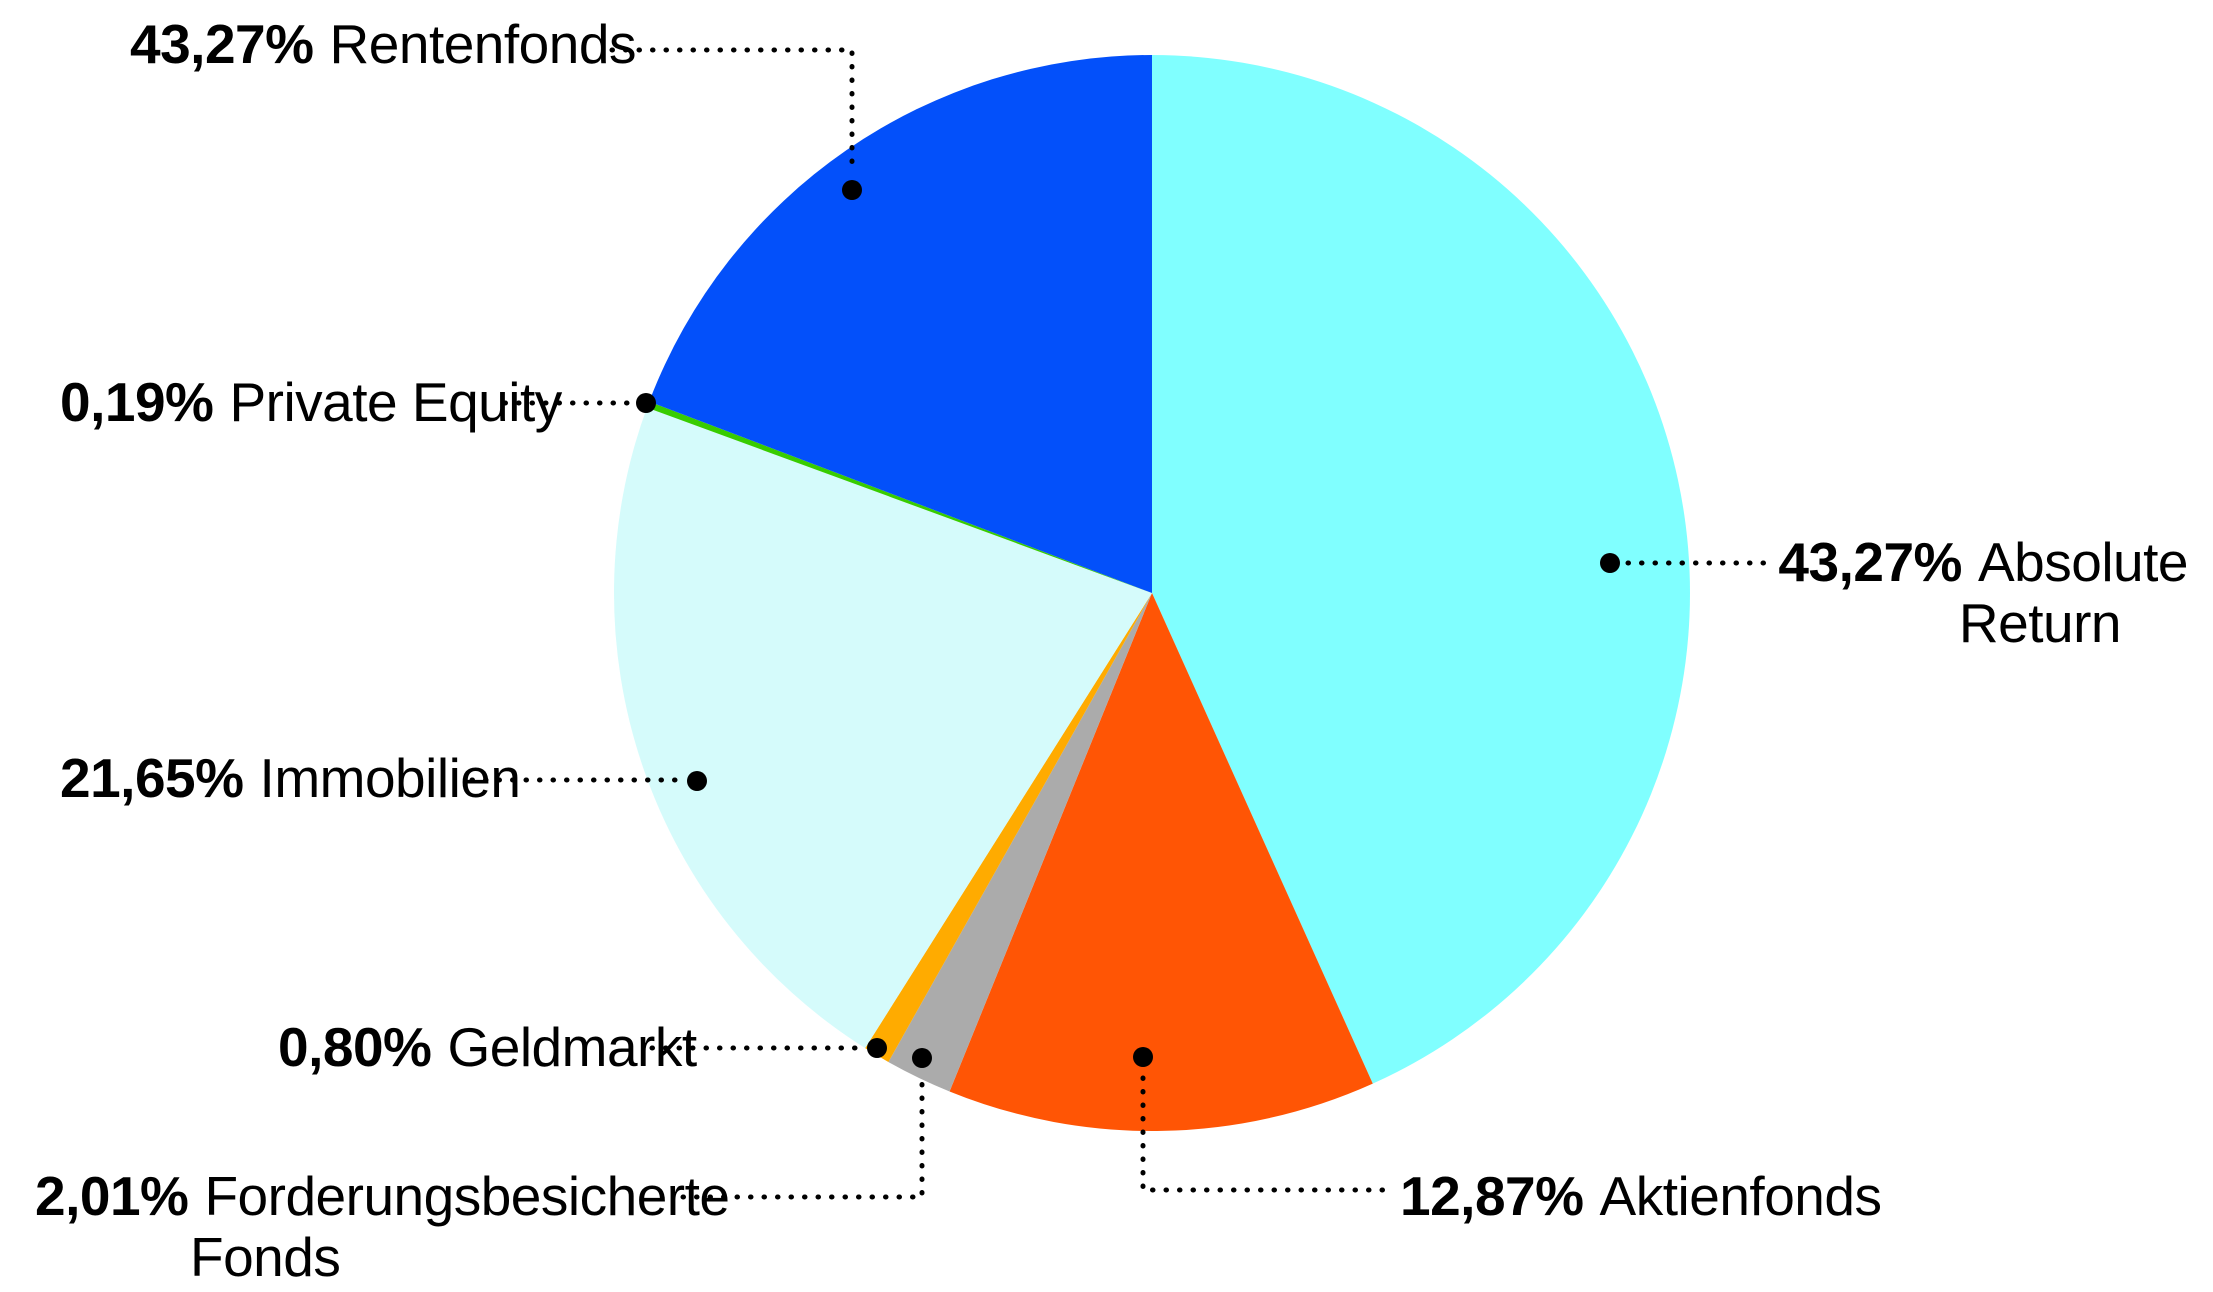  I want to click on percent-immobilien: 21,65%, so click(152, 778).